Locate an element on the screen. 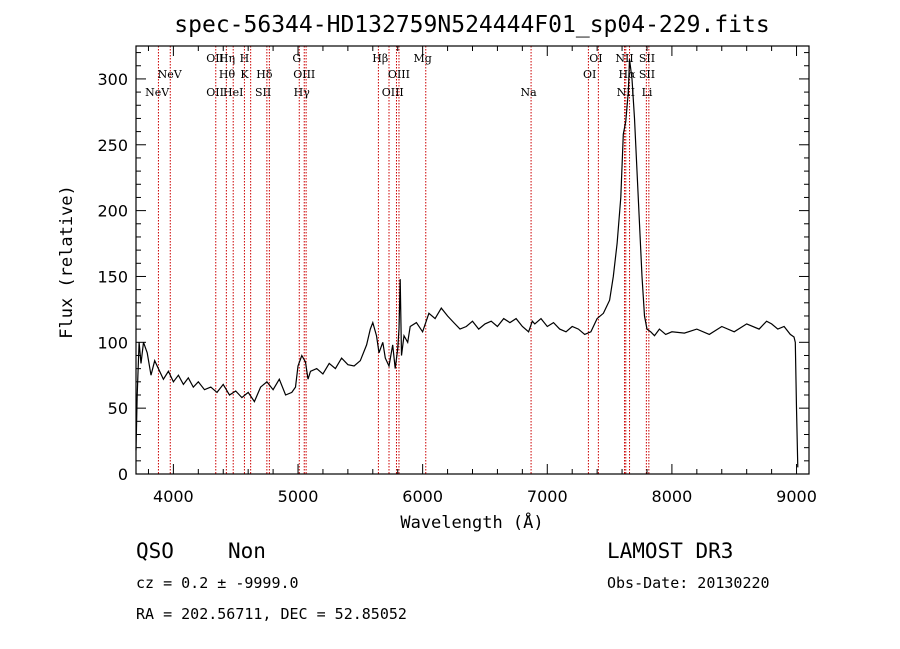 This screenshot has height=649, width=900. y-tick-label: 0 is located at coordinates (123, 474).